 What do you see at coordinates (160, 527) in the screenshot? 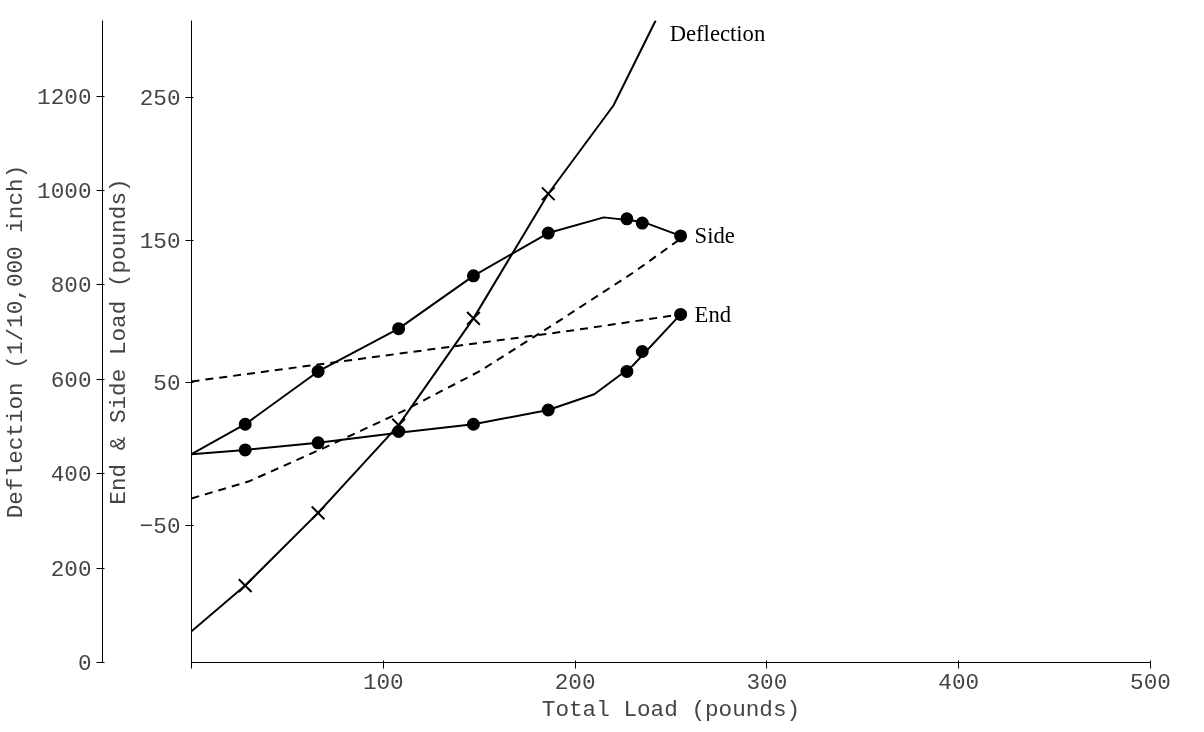
I see `y2-tick-label: −50` at bounding box center [160, 527].